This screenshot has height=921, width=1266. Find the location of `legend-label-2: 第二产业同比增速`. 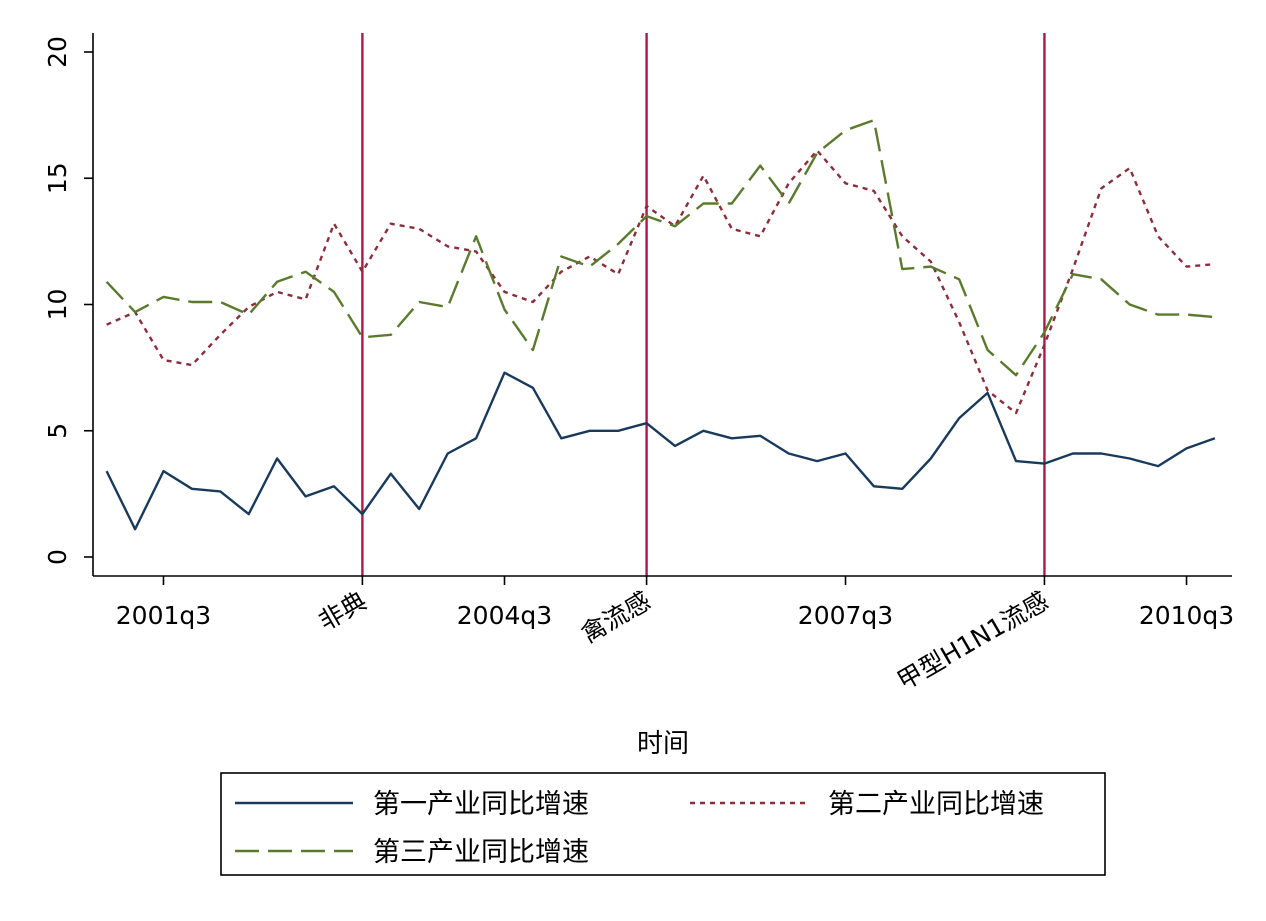

legend-label-2: 第二产业同比增速 is located at coordinates (936, 804).